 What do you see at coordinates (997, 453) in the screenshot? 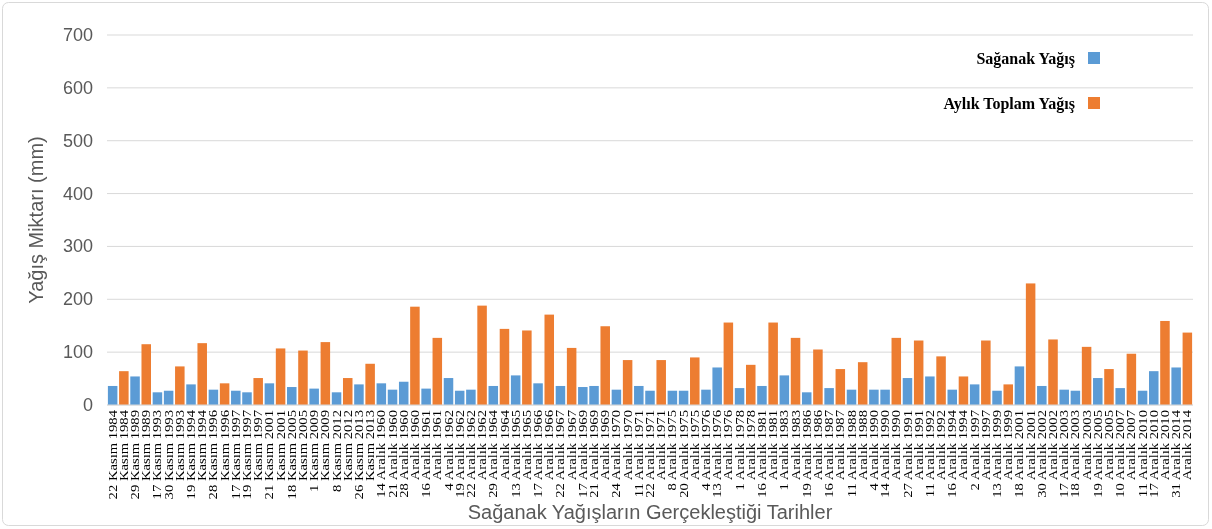
I see `x-tick-label: 13 Aralık 1999` at bounding box center [997, 453].